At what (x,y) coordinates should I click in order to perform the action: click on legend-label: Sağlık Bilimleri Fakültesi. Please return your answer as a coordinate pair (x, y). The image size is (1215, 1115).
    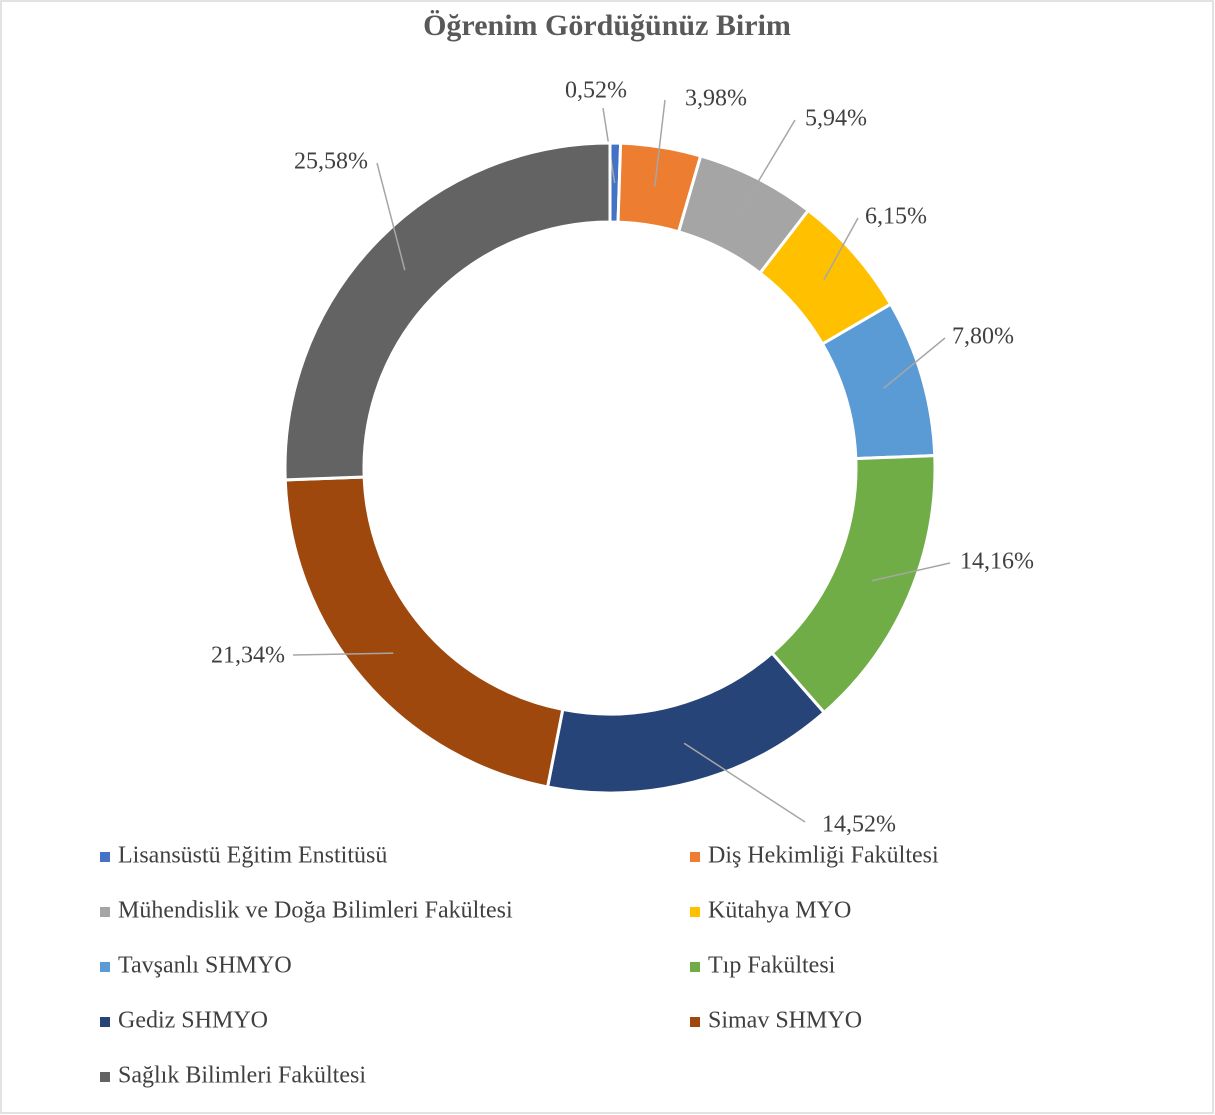
    Looking at the image, I should click on (242, 1076).